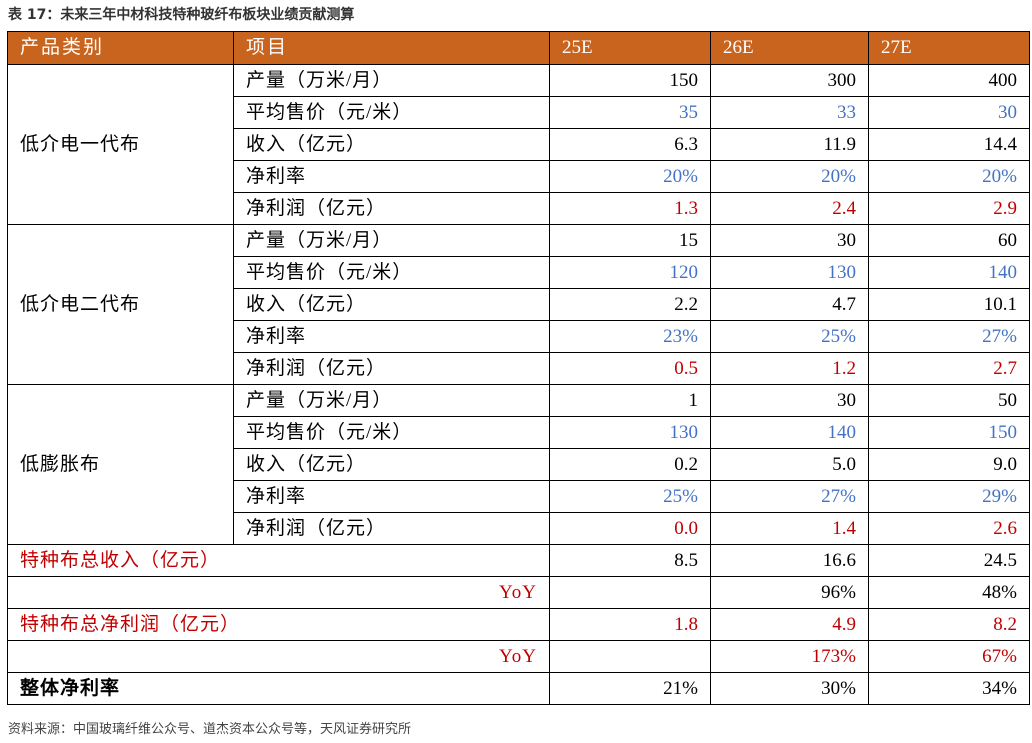 The width and height of the screenshot is (1032, 743). I want to click on value-cell: 11.9, so click(789, 144).